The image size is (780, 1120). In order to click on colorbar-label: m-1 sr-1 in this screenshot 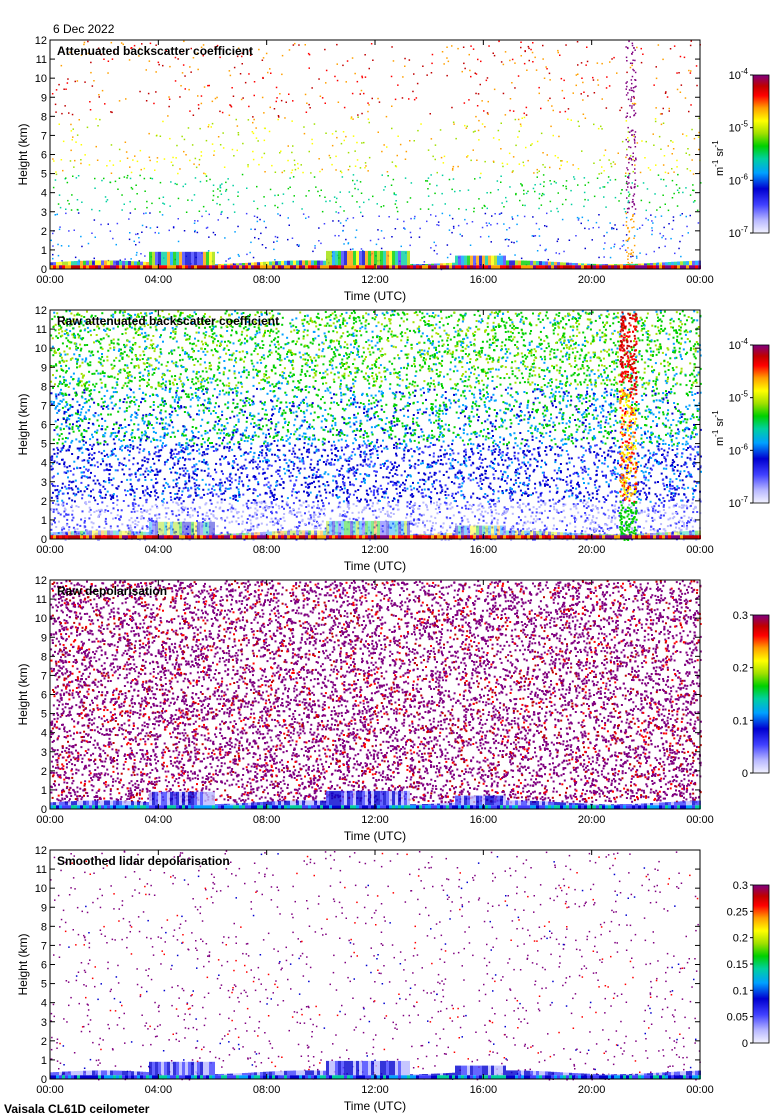, I will do `click(718, 428)`.